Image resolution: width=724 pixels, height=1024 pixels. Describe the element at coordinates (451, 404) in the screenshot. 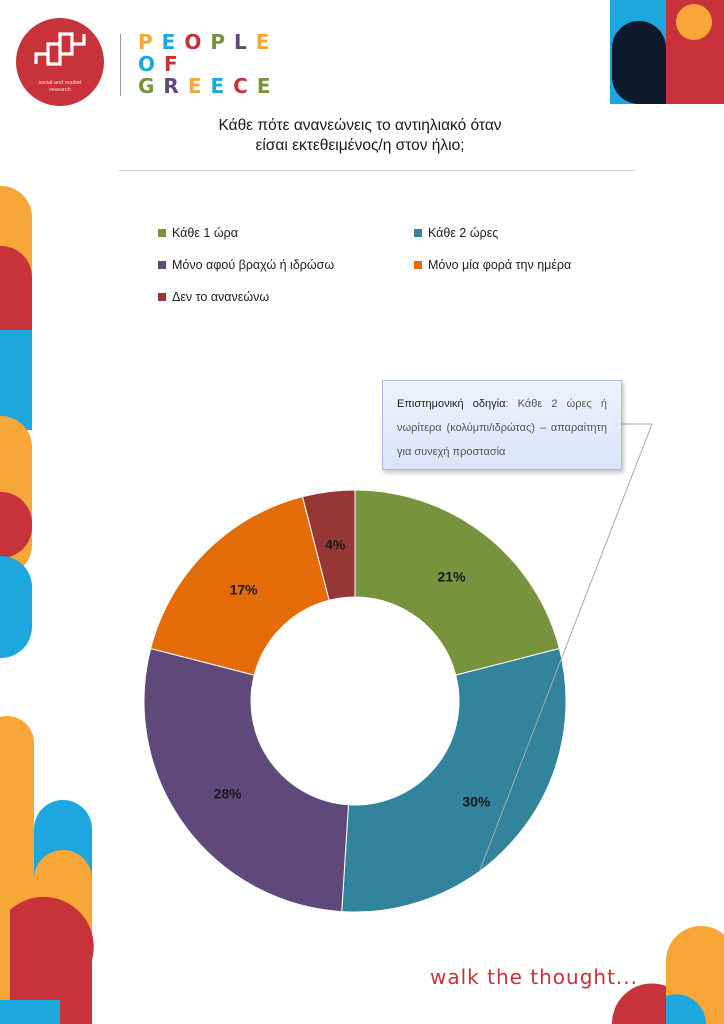

I see `callout-label: Επιστημονική οδηγία` at that location.